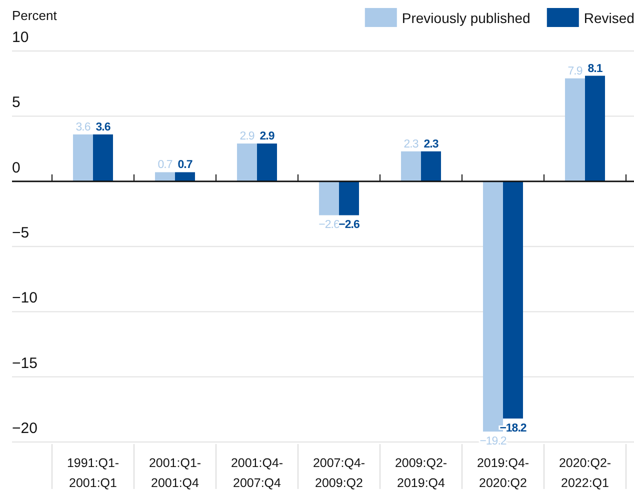 The width and height of the screenshot is (634, 491). What do you see at coordinates (349, 225) in the screenshot?
I see `data-label: −2.6` at bounding box center [349, 225].